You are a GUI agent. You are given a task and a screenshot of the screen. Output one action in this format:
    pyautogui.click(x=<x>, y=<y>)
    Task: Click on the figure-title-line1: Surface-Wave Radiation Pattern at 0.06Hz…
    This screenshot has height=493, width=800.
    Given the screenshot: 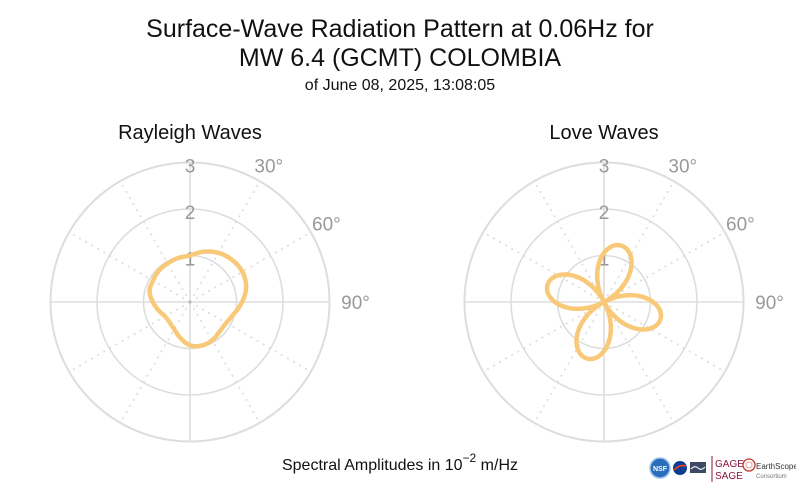 What is the action you would take?
    pyautogui.click(x=400, y=29)
    